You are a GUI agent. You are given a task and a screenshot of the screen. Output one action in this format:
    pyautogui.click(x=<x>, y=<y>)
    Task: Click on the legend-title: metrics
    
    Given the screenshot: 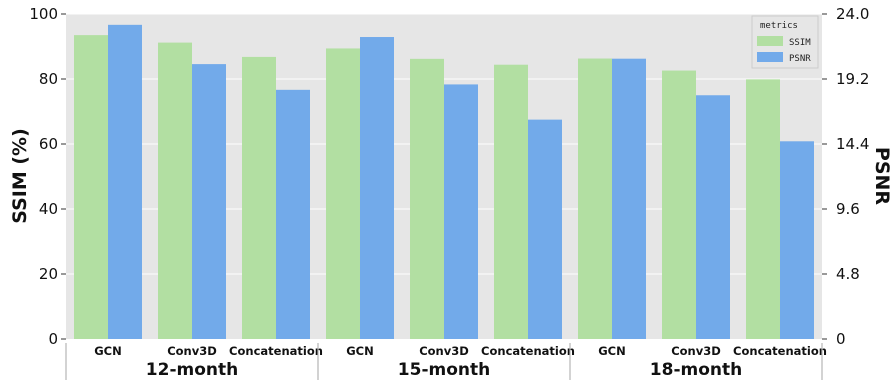 What is the action you would take?
    pyautogui.click(x=779, y=26)
    